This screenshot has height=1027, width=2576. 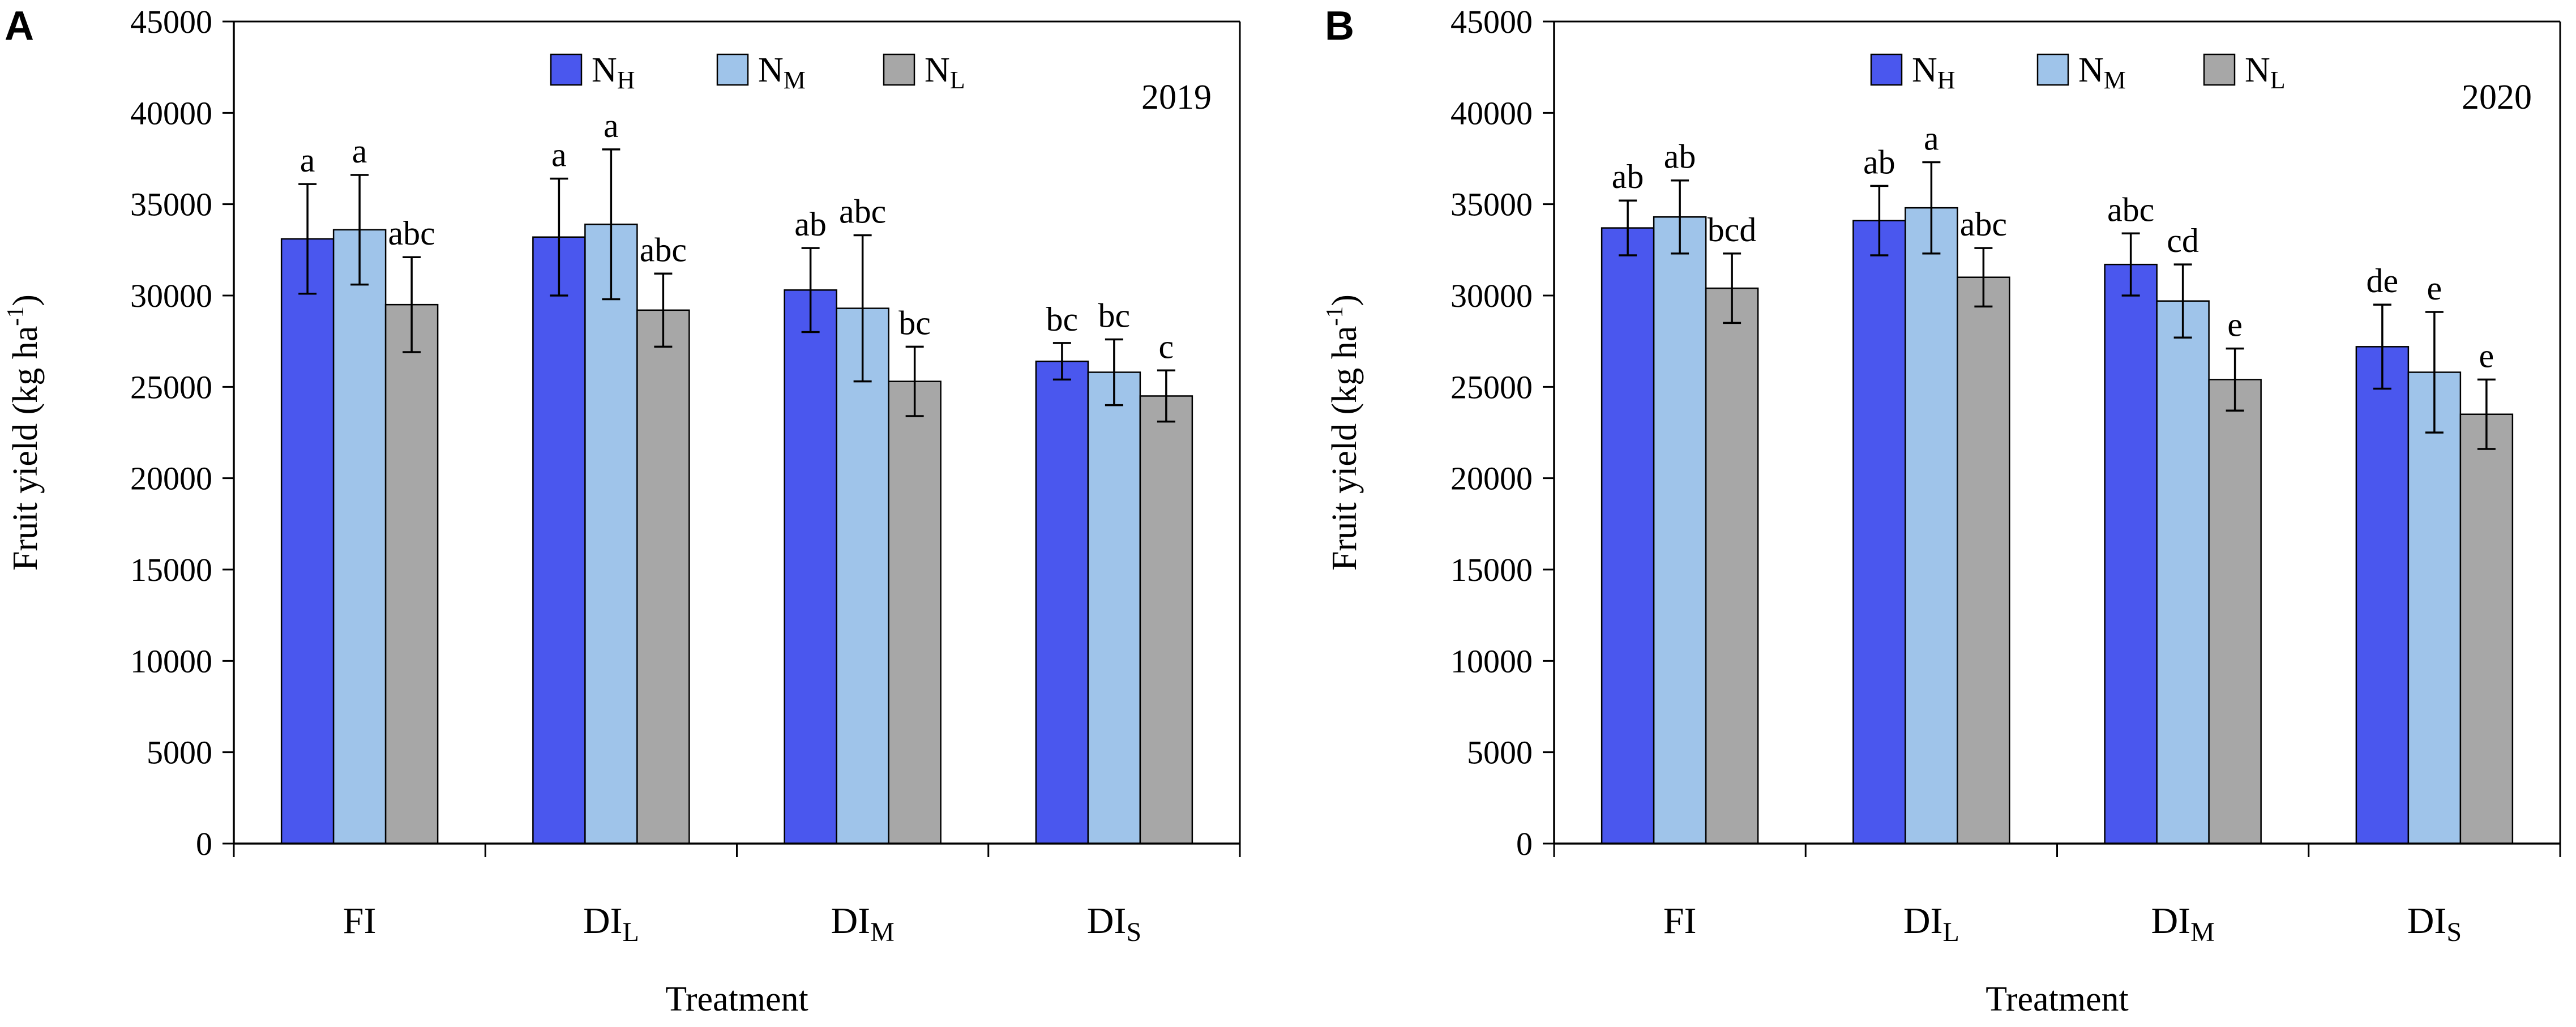 I want to click on x-tick-label-base: FI, so click(x=359, y=921).